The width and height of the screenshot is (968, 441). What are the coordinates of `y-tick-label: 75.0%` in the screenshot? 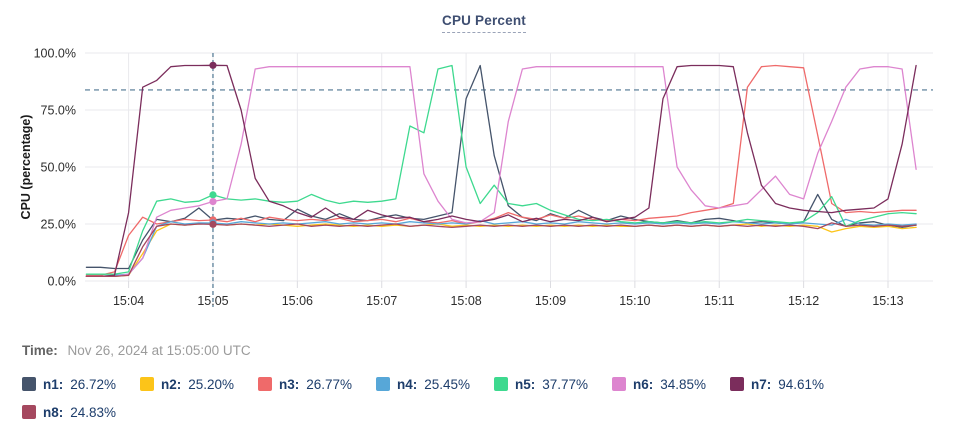 It's located at (58, 111).